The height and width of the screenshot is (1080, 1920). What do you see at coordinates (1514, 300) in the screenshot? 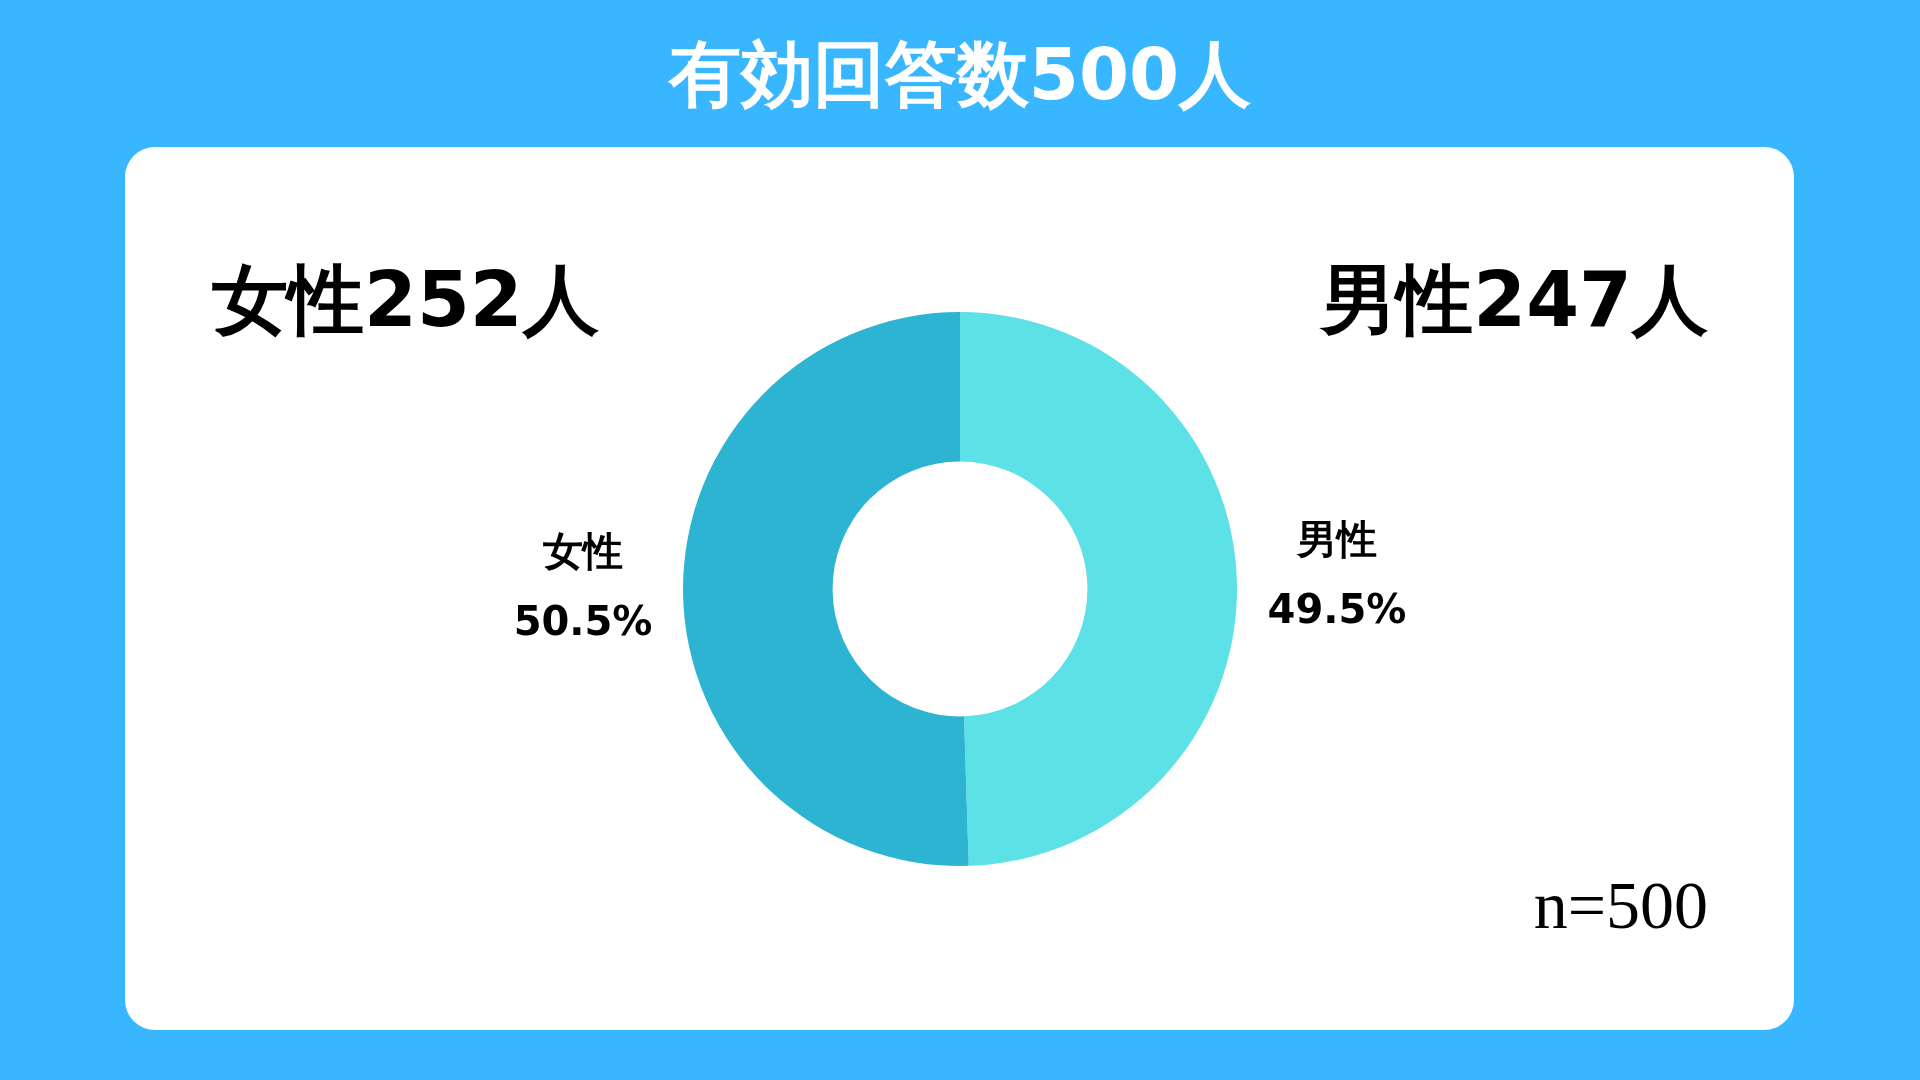
I see `text: 男性247人` at bounding box center [1514, 300].